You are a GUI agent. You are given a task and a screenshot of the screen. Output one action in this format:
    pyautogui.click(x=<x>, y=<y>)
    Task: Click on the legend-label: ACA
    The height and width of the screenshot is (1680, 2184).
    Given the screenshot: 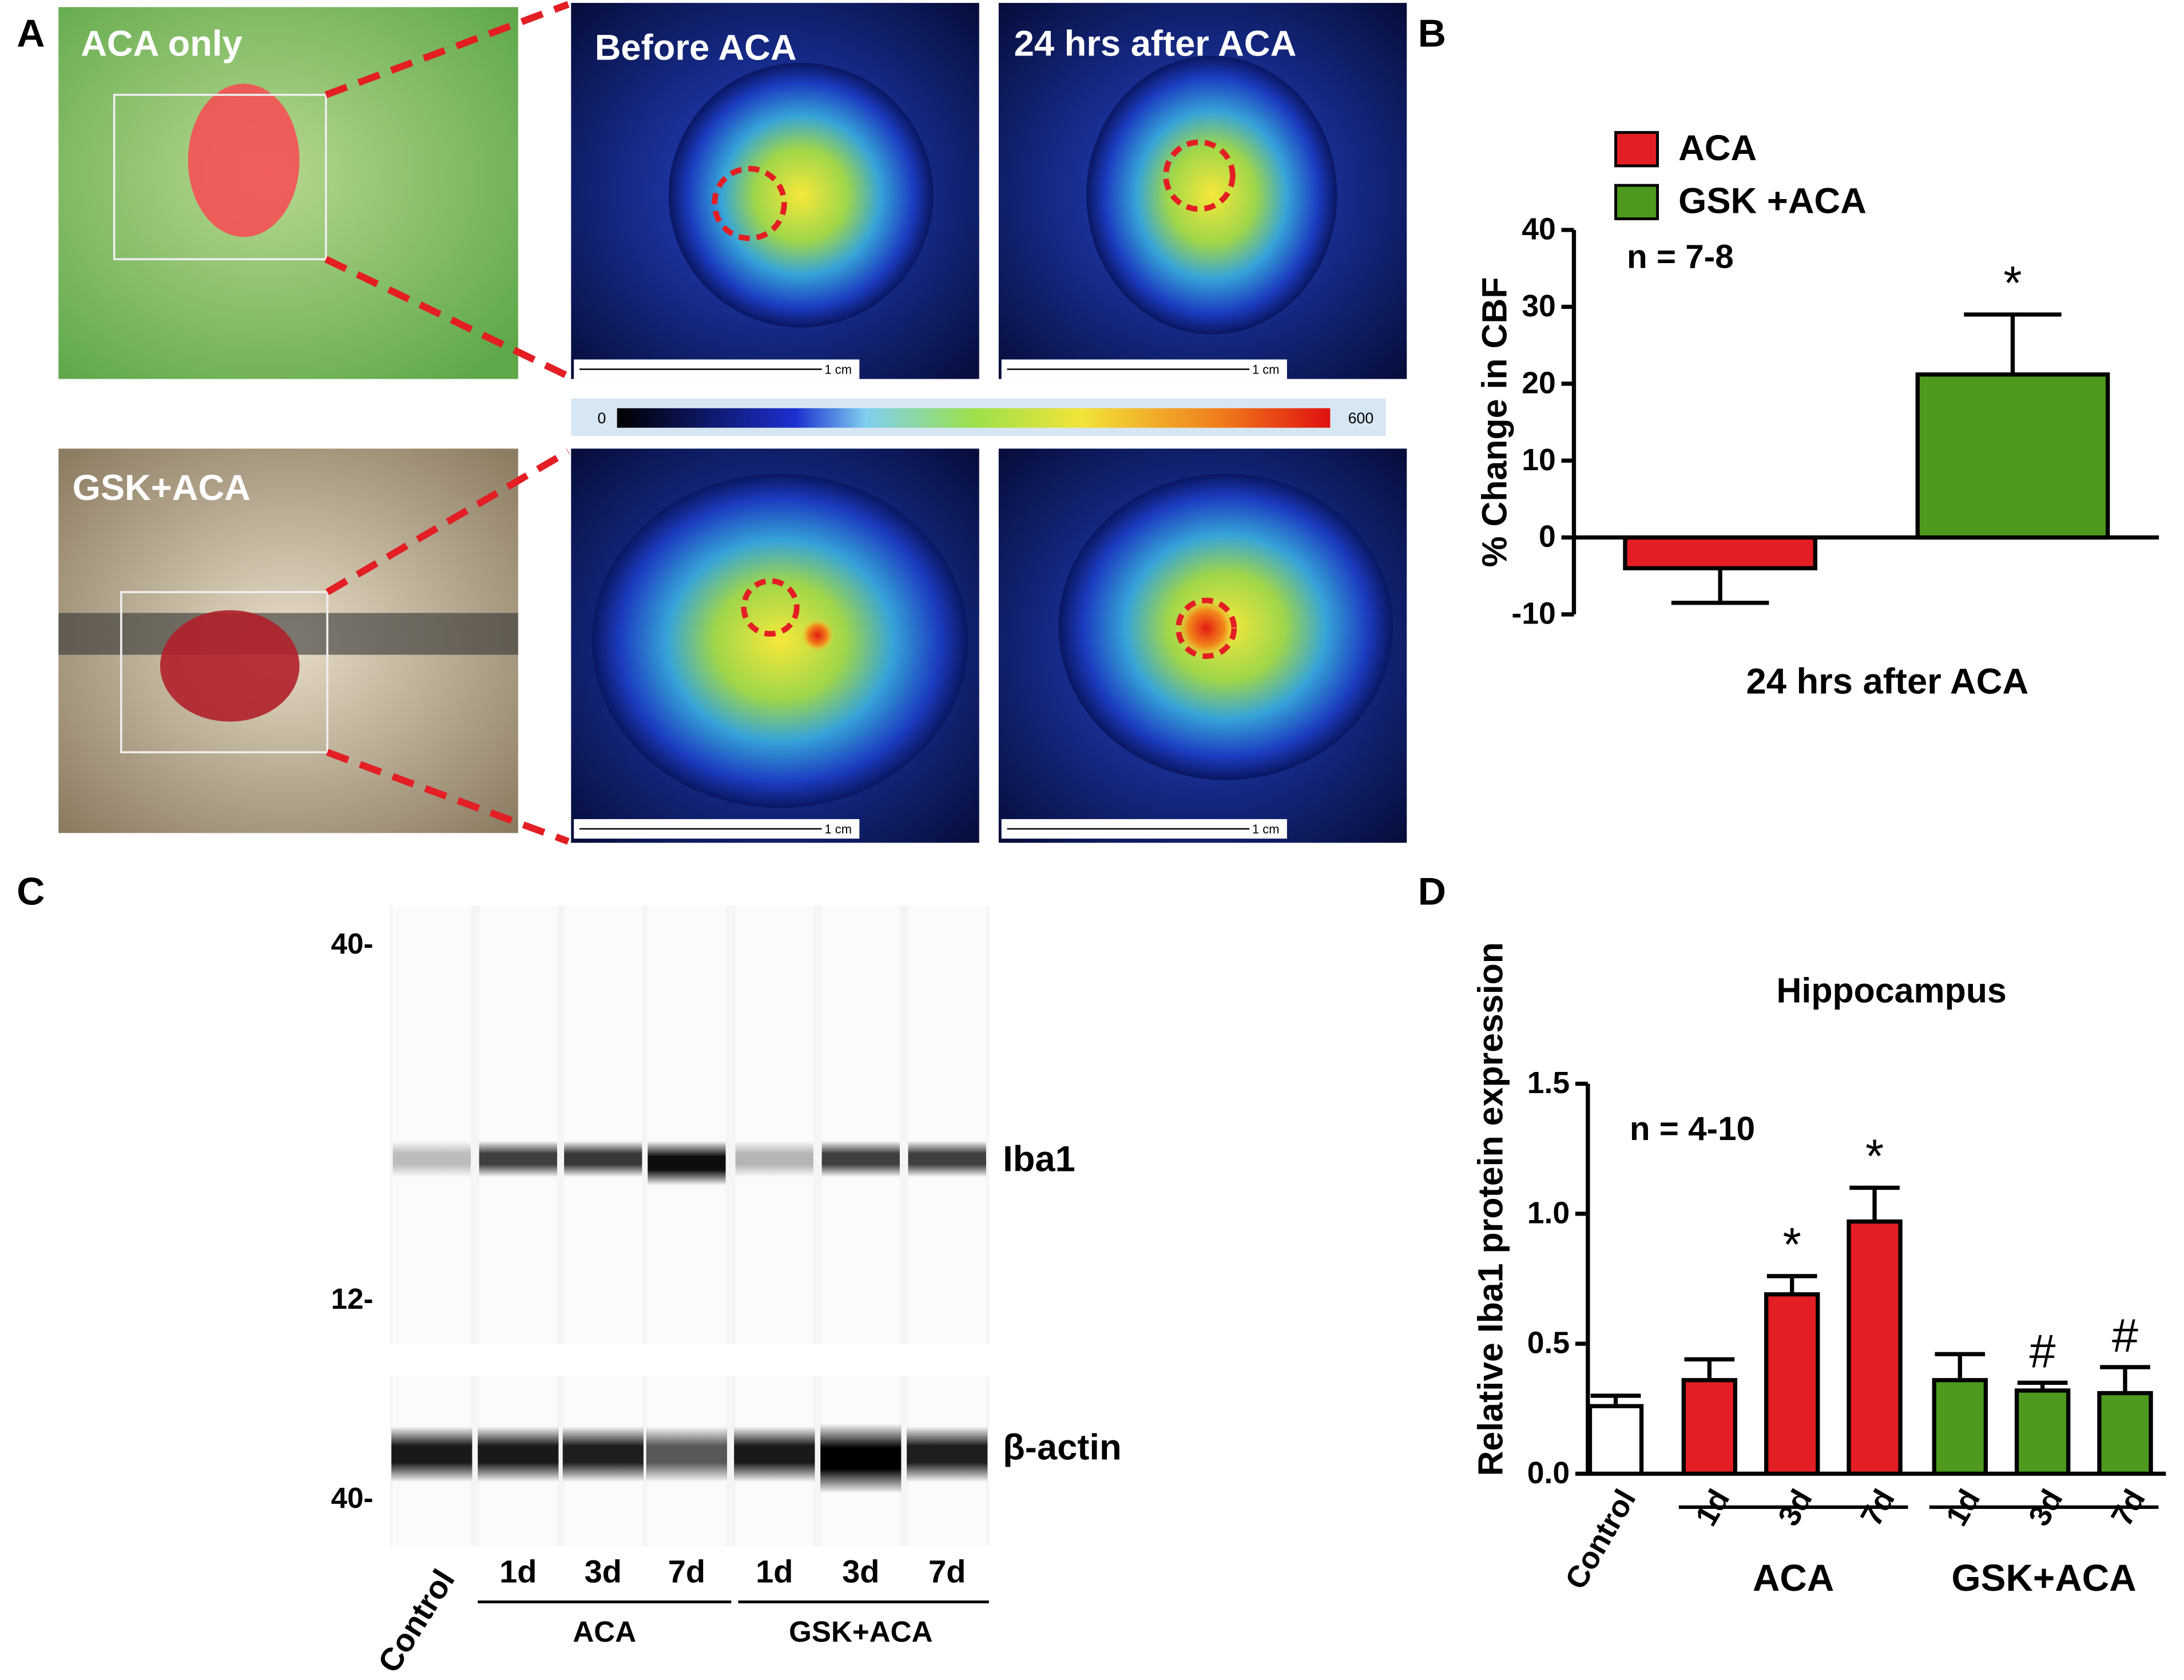 What is the action you would take?
    pyautogui.click(x=1717, y=148)
    